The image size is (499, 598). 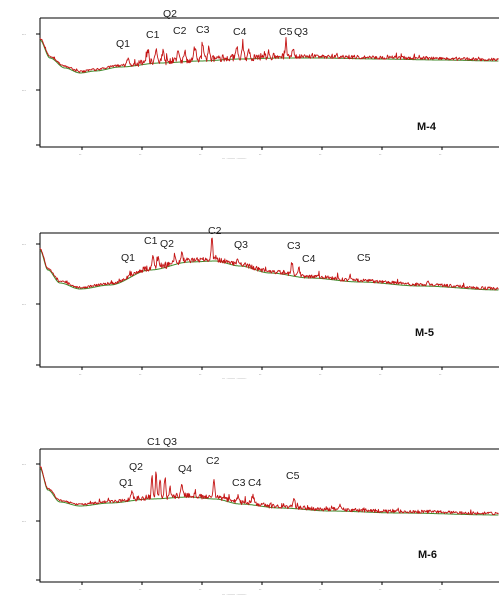 I want to click on panel-m6-peak-c5: C5, so click(x=293, y=476).